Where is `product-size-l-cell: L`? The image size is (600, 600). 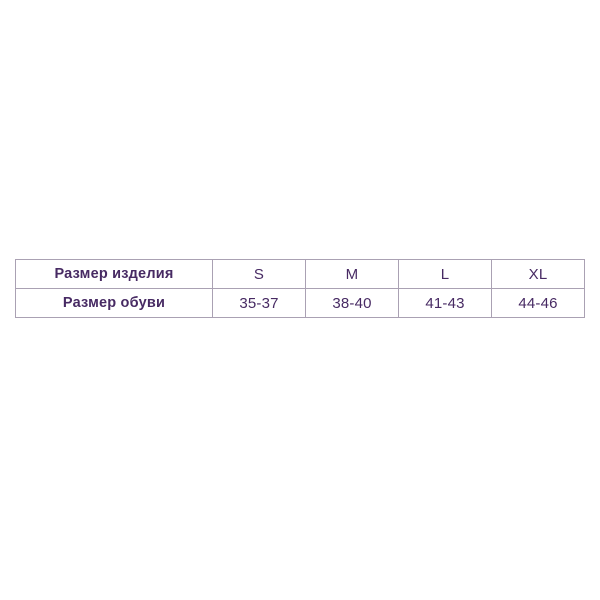 product-size-l-cell: L is located at coordinates (445, 274).